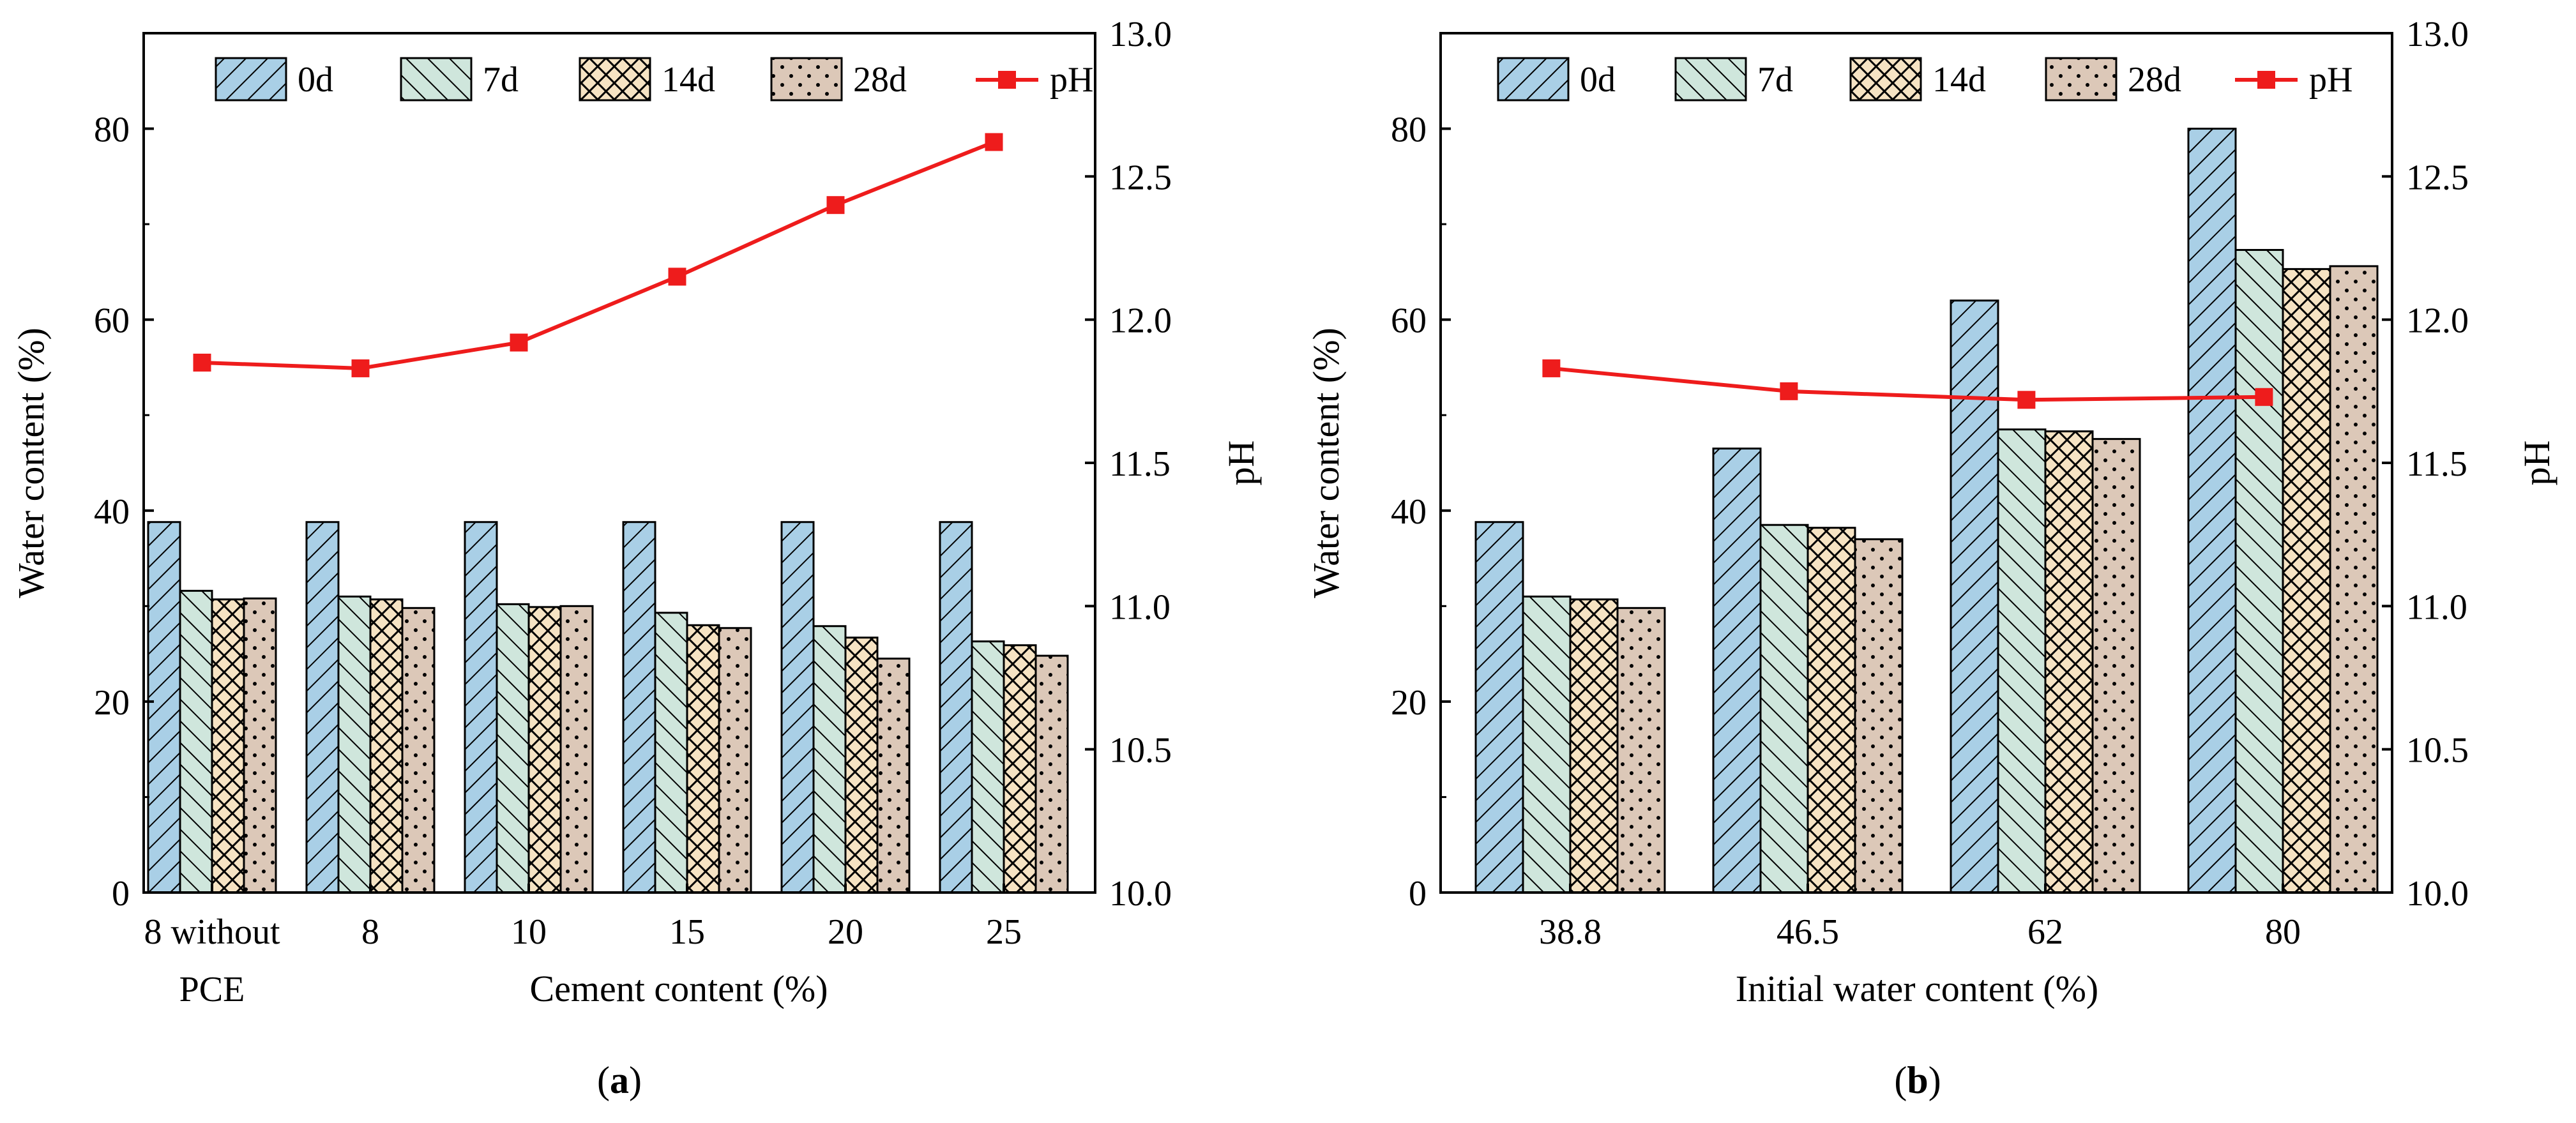 This screenshot has width=2576, height=1123. Describe the element at coordinates (583, 946) in the screenshot. I see `x-axis: 8 without PCE 8 10 15 20 25` at that location.